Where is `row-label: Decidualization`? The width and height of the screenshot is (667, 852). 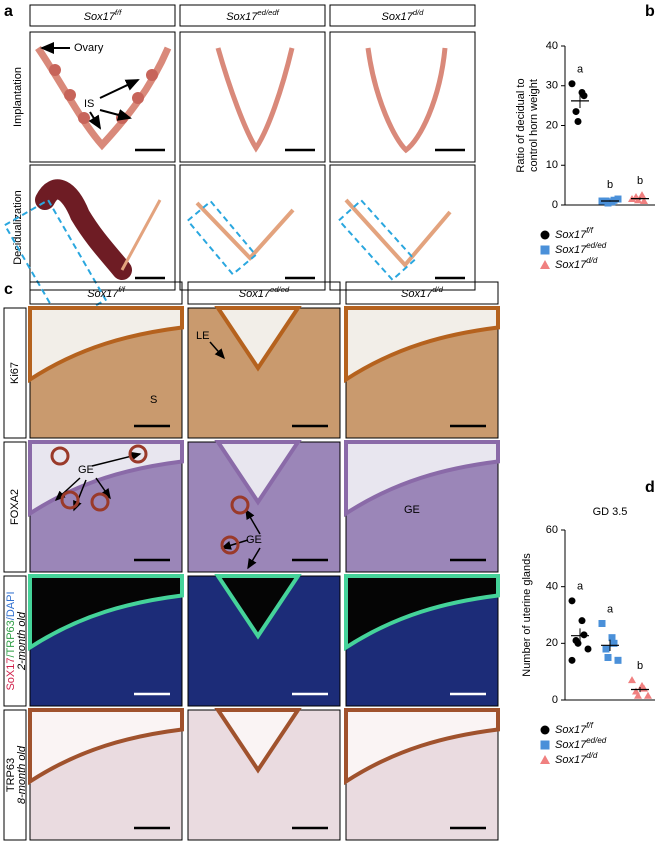 row-label: Decidualization is located at coordinates (18, 227).